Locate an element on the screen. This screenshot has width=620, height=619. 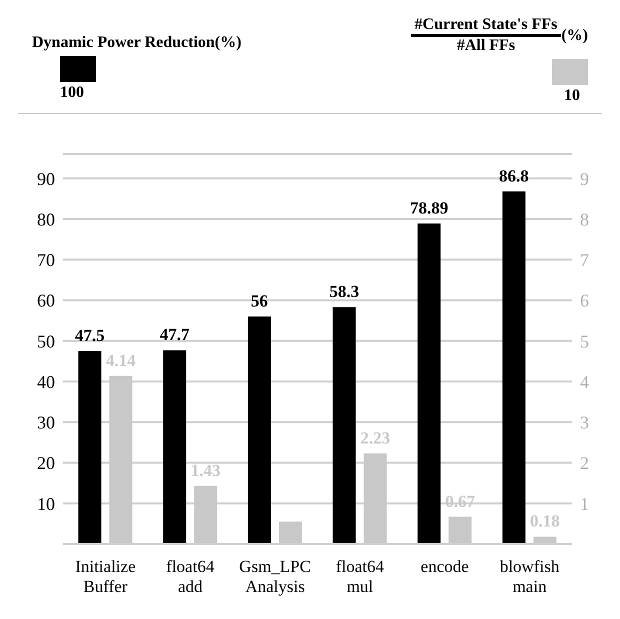
y-tick-label: 60 is located at coordinates (46, 300).